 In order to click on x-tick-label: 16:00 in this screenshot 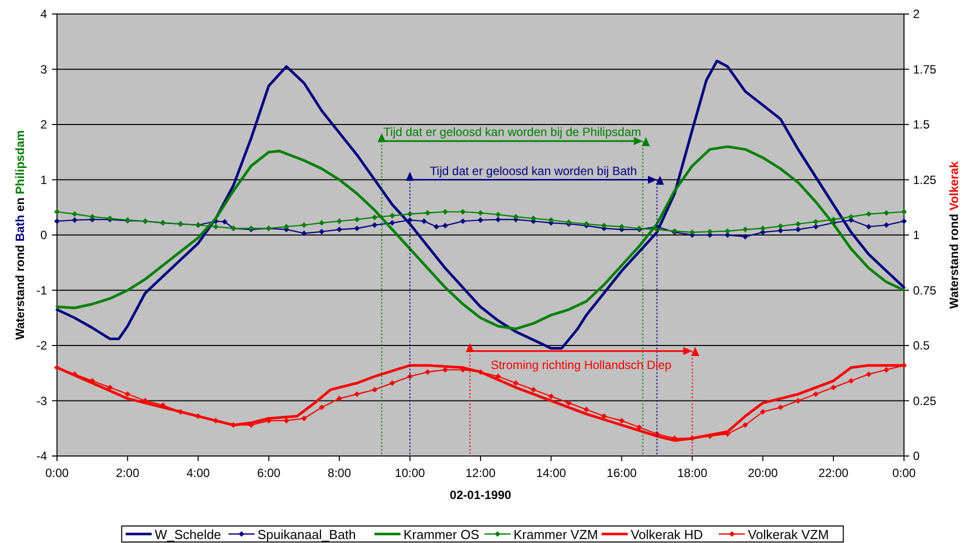, I will do `click(622, 473)`.